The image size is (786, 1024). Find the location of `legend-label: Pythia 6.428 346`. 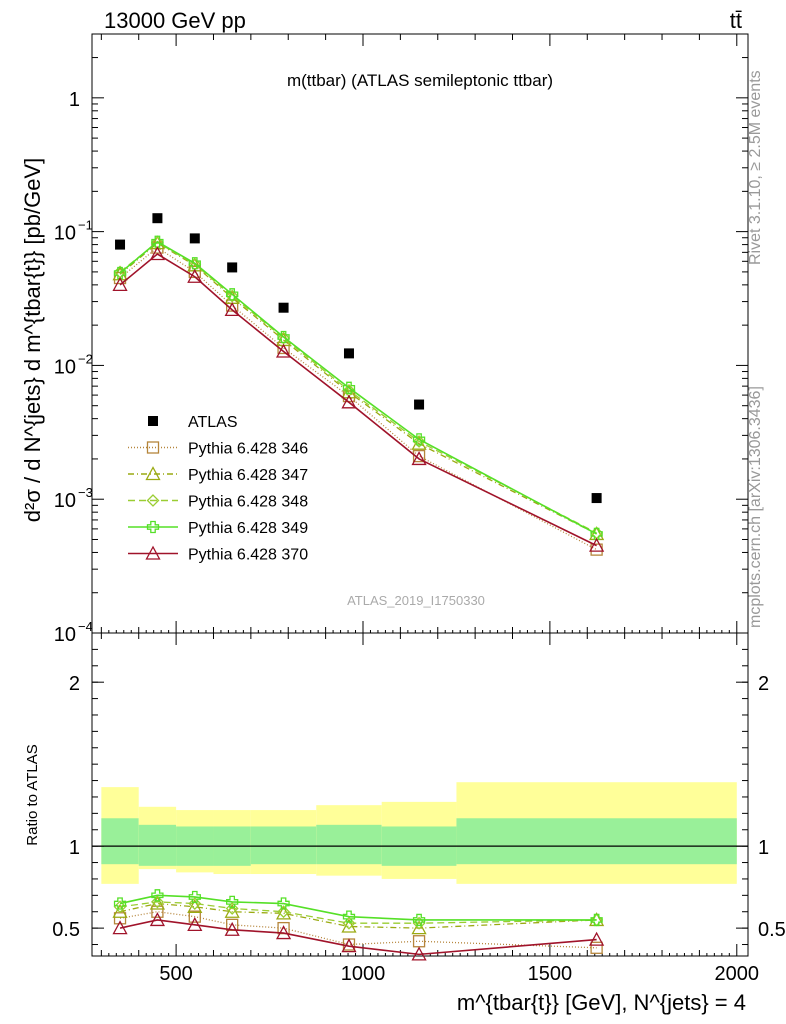

legend-label: Pythia 6.428 346 is located at coordinates (248, 449).